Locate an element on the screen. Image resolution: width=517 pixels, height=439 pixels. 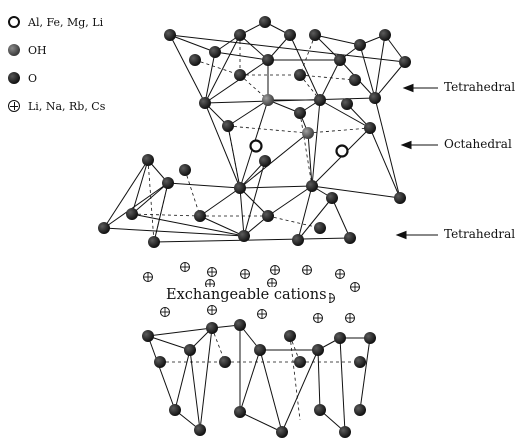
legend-item-oh: OH is located at coordinates (27, 50).